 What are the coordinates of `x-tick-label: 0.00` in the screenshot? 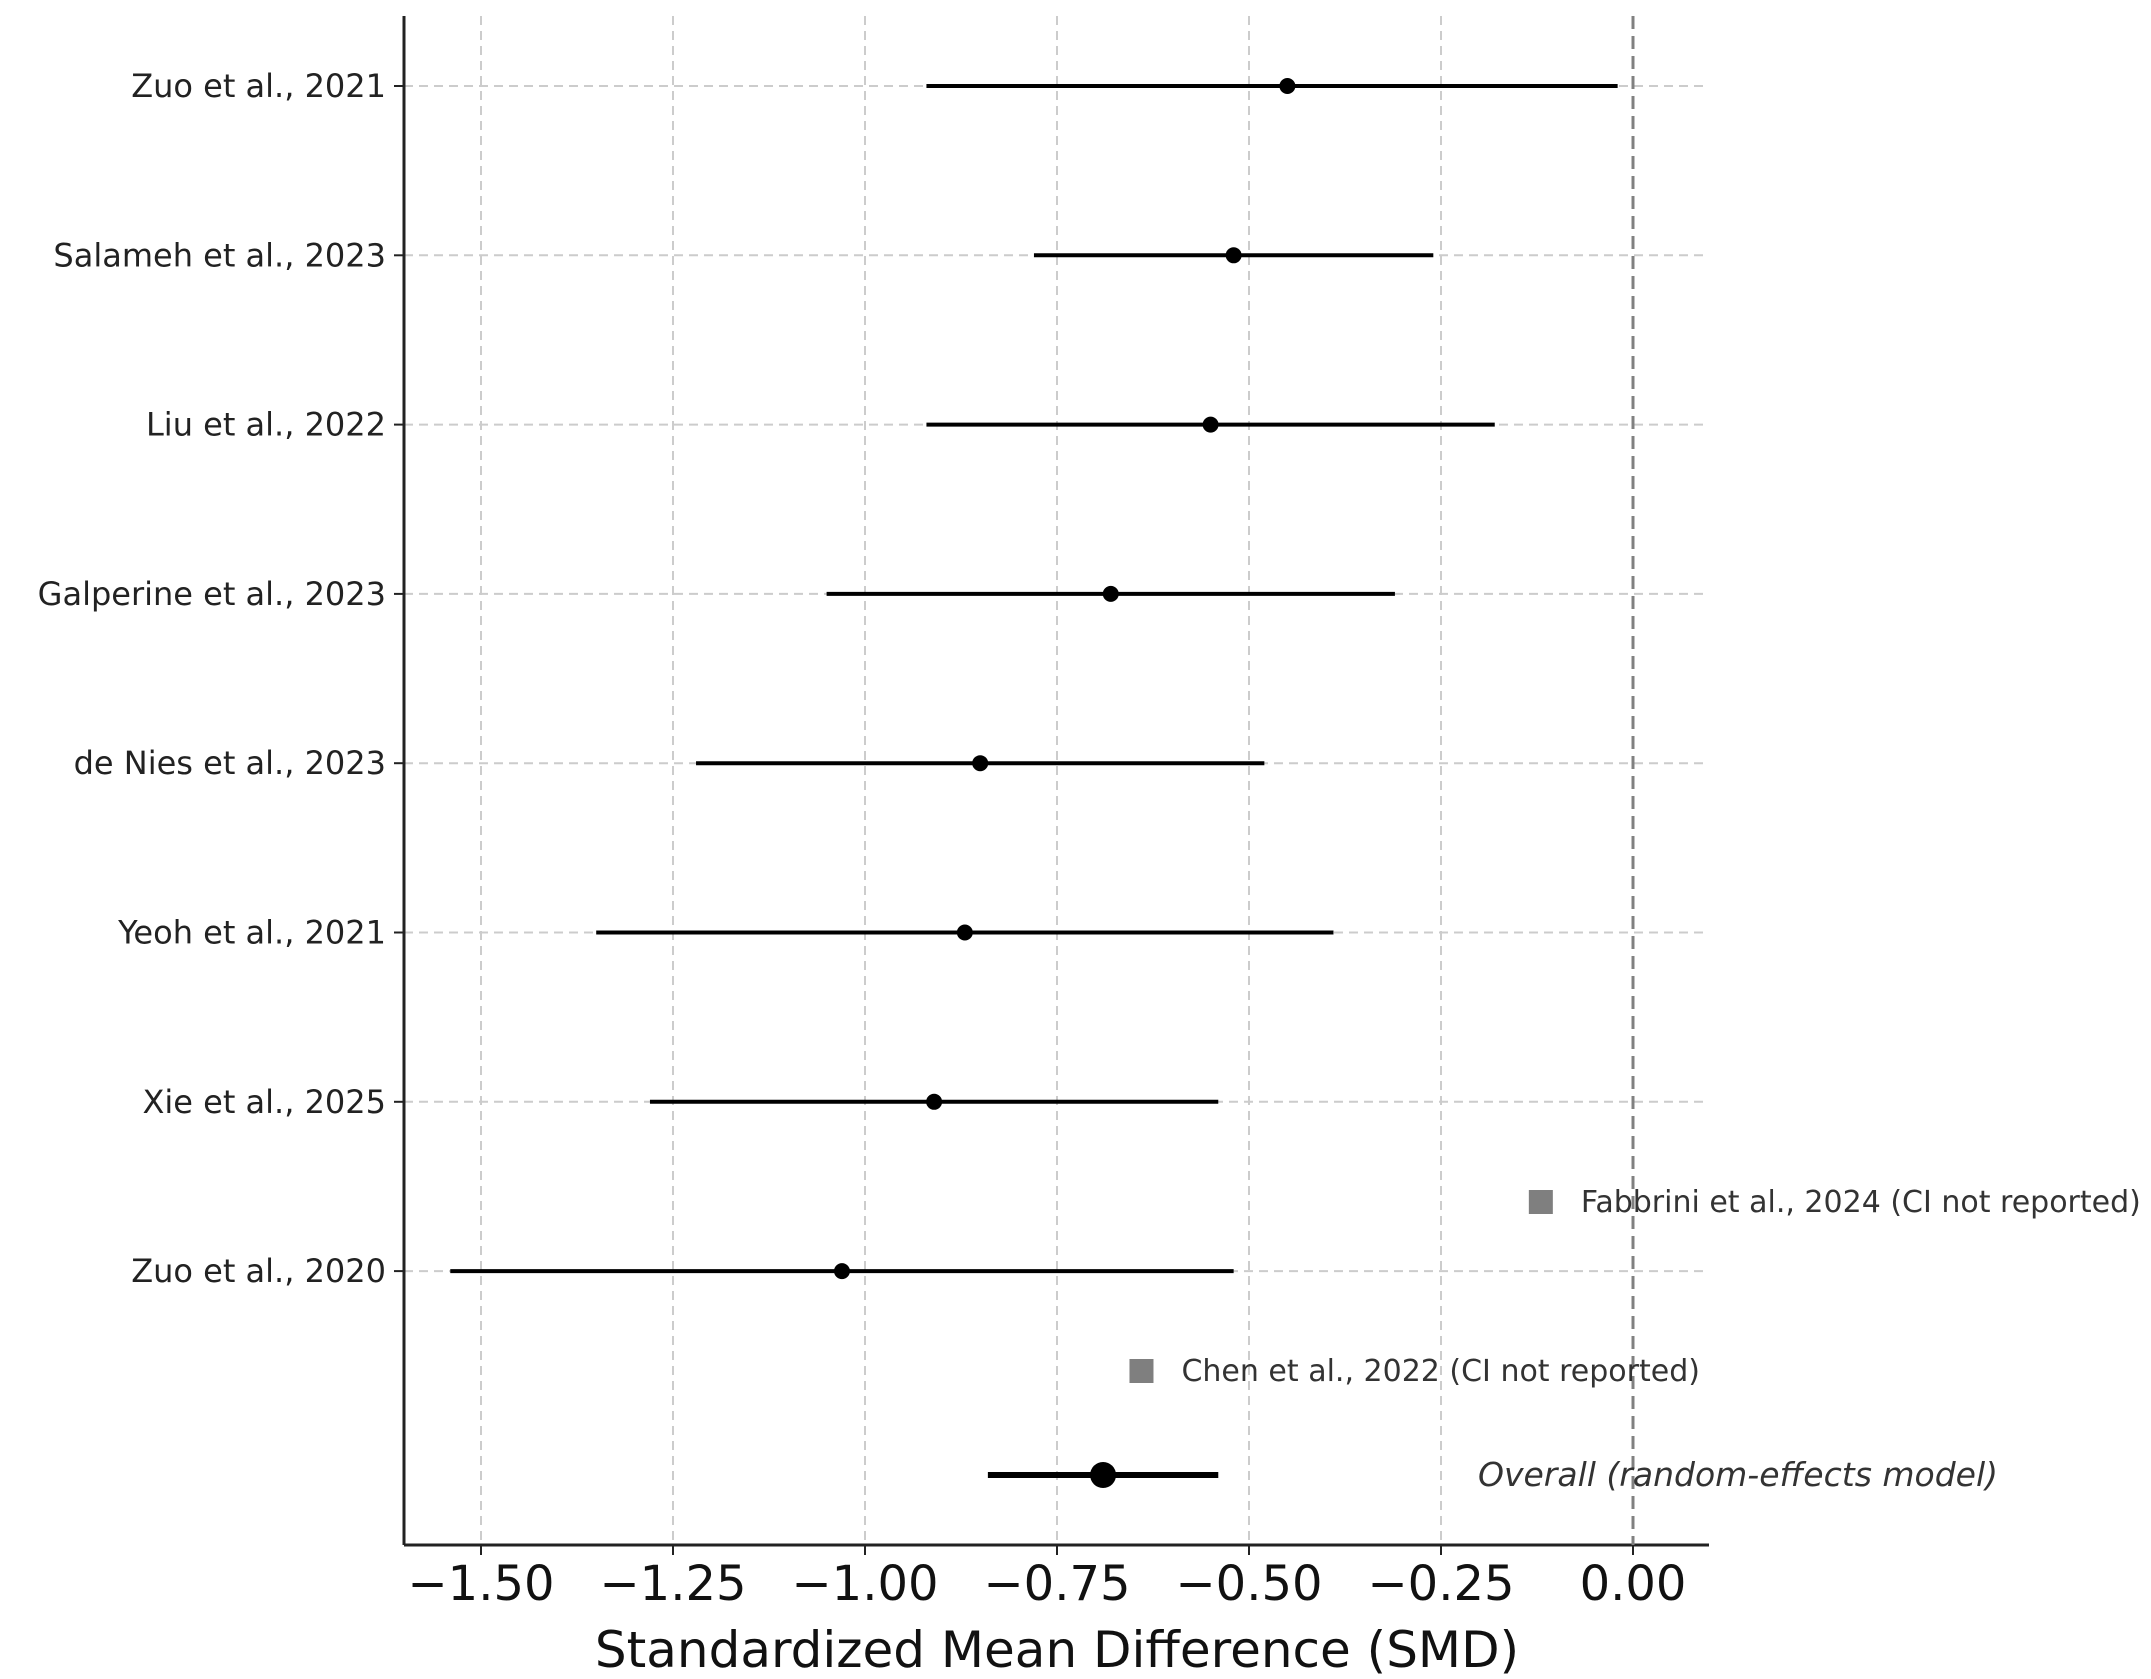 It's located at (1633, 1584).